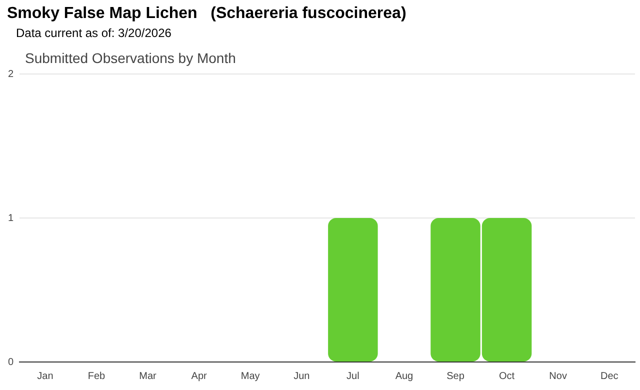 Image resolution: width=640 pixels, height=390 pixels. Describe the element at coordinates (130, 58) in the screenshot. I see `text: Submitted Observations by Month` at that location.